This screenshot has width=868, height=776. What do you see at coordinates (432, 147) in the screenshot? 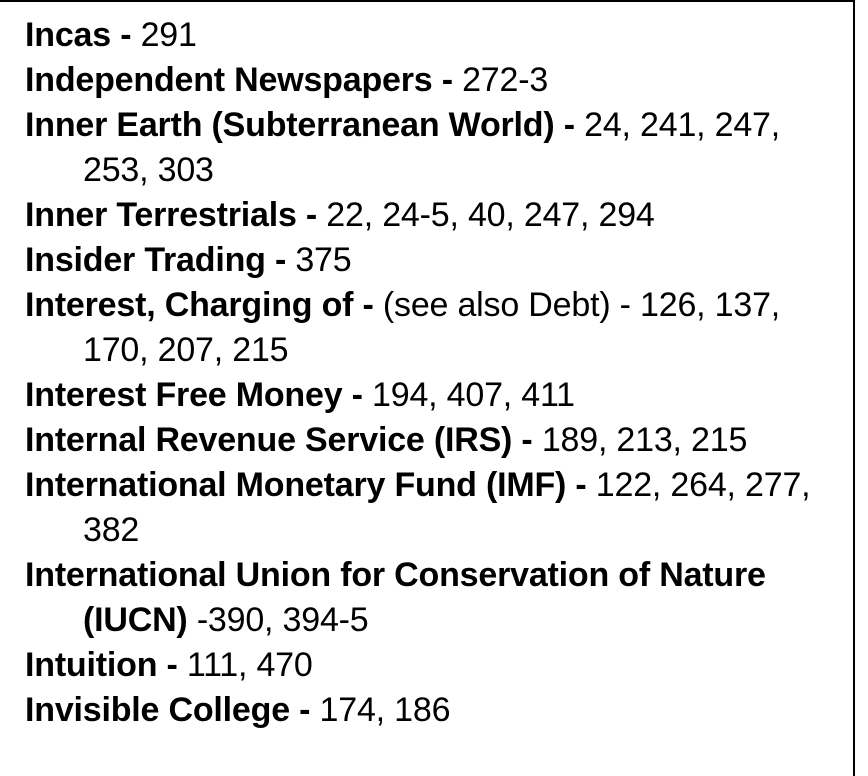
I see `page-references: 24, 241, 247, 253, 303` at bounding box center [432, 147].